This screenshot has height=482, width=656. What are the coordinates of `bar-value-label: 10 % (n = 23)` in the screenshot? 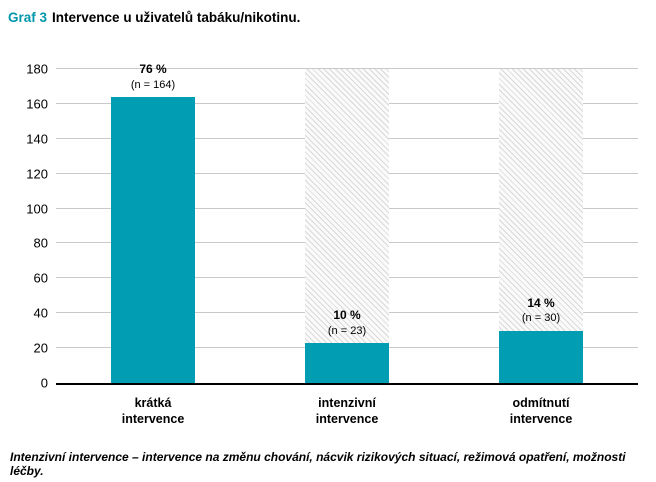 It's located at (347, 323).